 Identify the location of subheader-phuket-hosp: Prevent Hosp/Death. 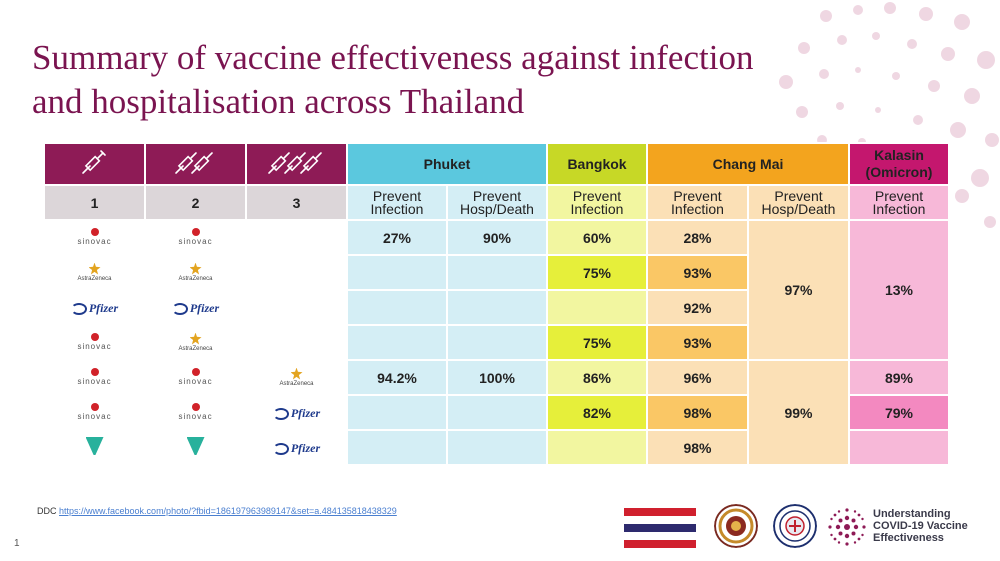
(497, 202).